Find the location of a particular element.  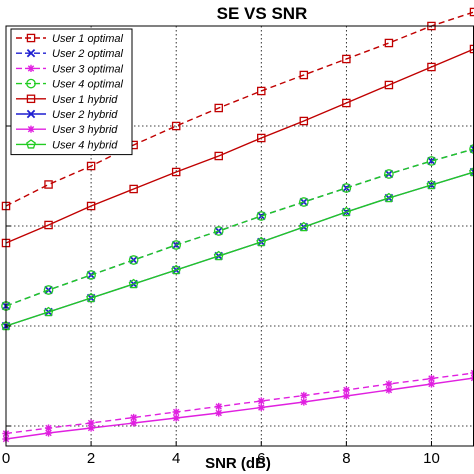

chart-title: SE VS SNR is located at coordinates (262, 13).